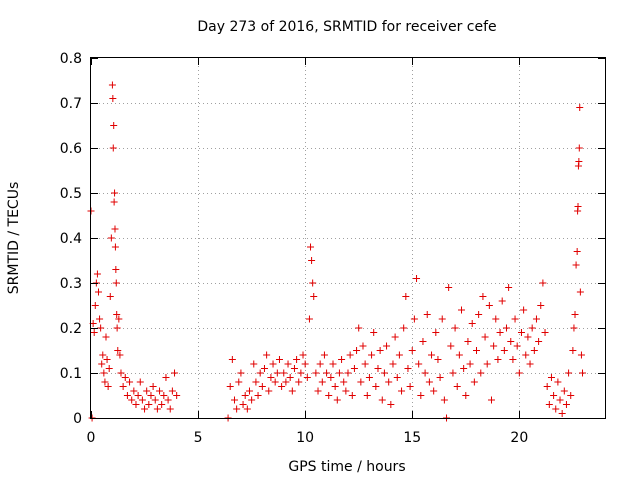 Image resolution: width=640 pixels, height=480 pixels. What do you see at coordinates (71, 239) in the screenshot?
I see `y-tick-label: 0.4` at bounding box center [71, 239].